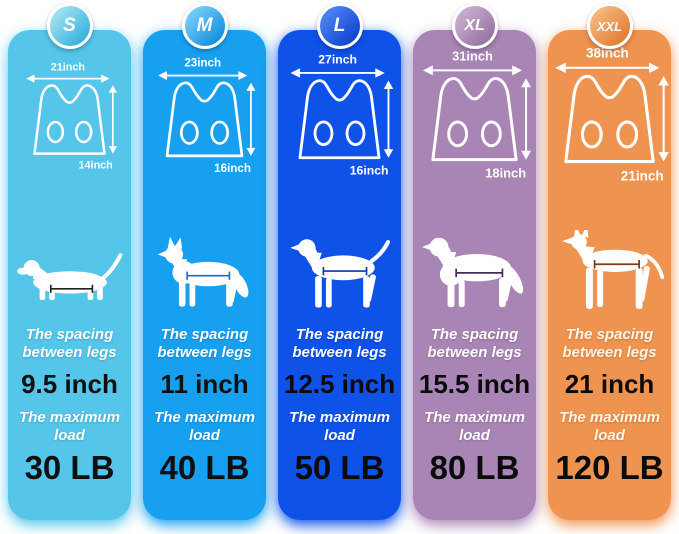 The image size is (679, 534). I want to click on harness-diagram: 31inch, so click(477, 114).